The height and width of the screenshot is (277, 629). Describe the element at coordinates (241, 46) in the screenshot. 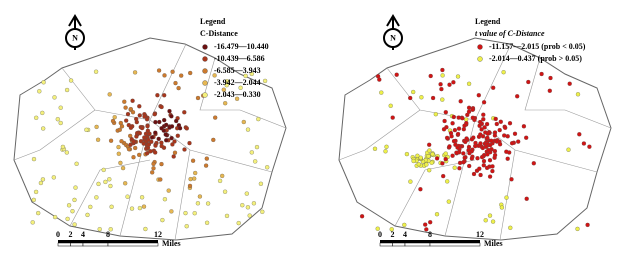

I see `legend-label: -16.479—10.440` at that location.